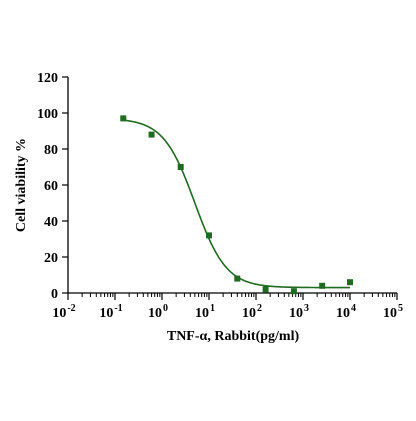 The height and width of the screenshot is (421, 416). Describe the element at coordinates (51, 186) in the screenshot. I see `y-tick-label: 60` at that location.